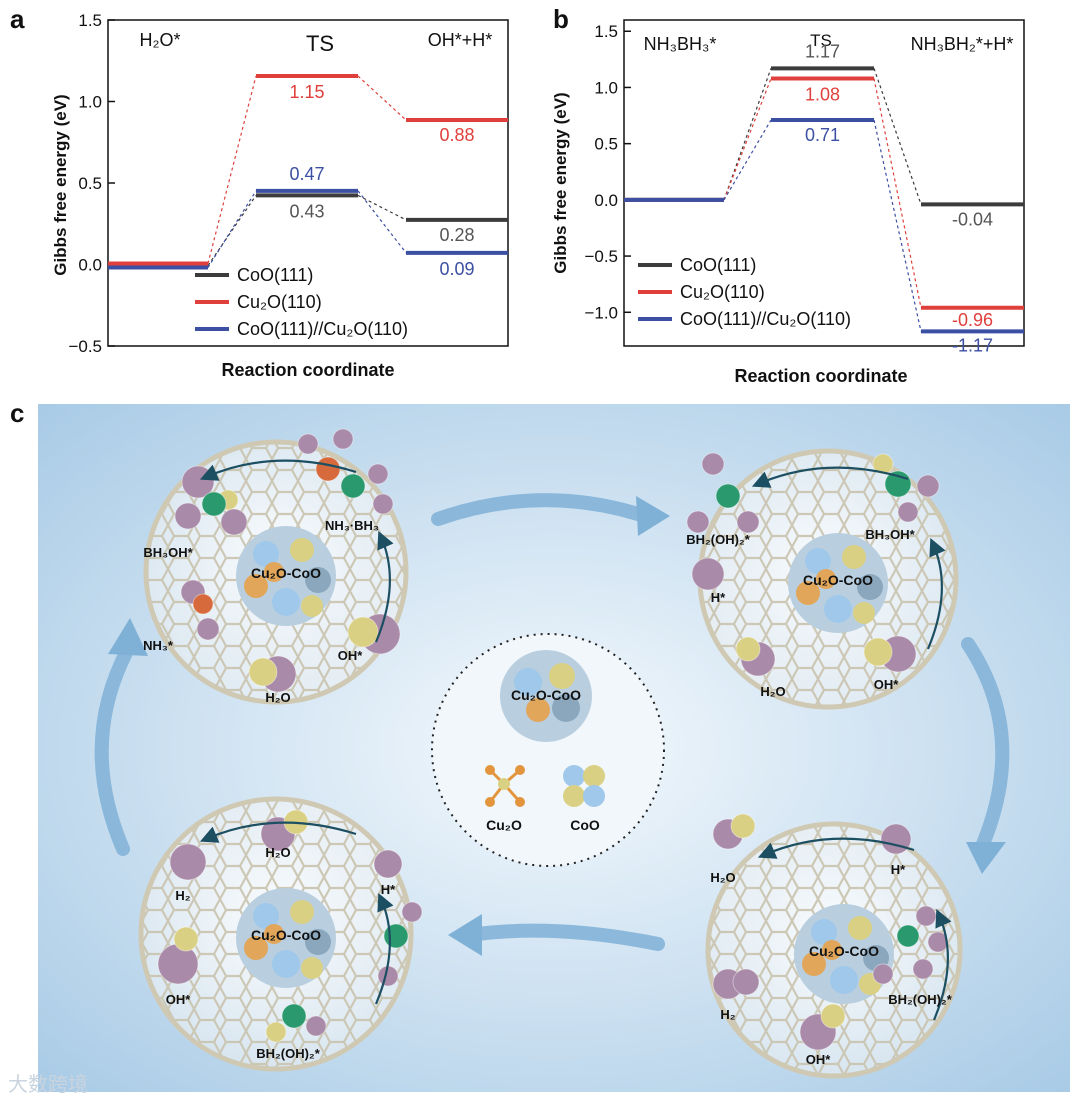  Describe the element at coordinates (90, 102) in the screenshot. I see `y-tick-label: 1.0` at that location.